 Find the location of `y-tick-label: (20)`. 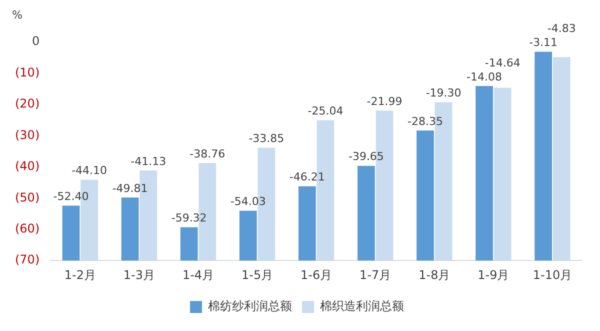

y-tick-label: (20) is located at coordinates (27, 103).